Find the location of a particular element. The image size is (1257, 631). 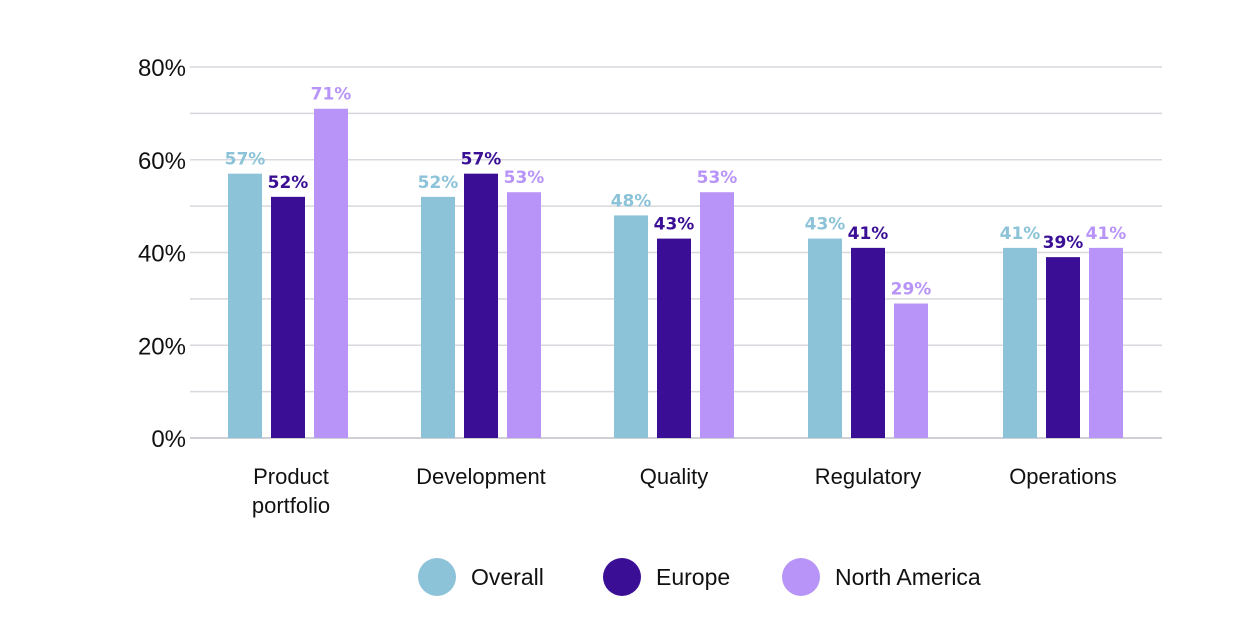

y-tick-label: 80% is located at coordinates (162, 68).